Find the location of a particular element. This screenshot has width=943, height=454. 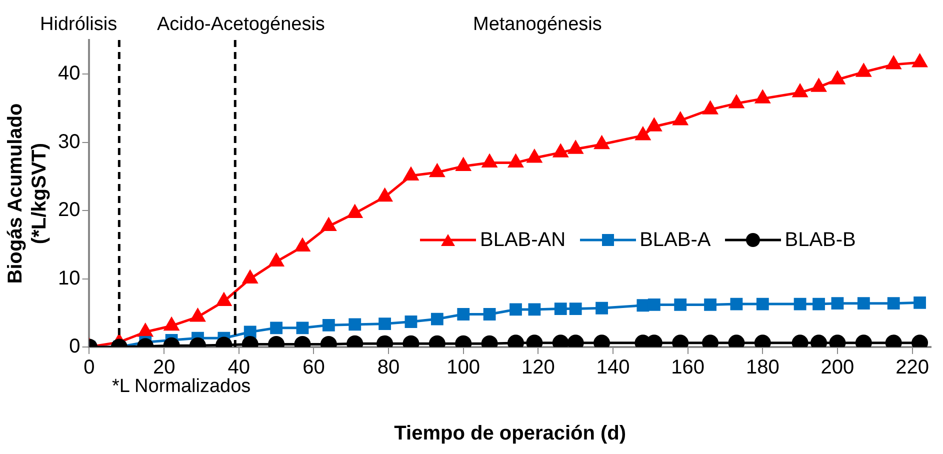

y-tick-label: 30 is located at coordinates (69, 141).